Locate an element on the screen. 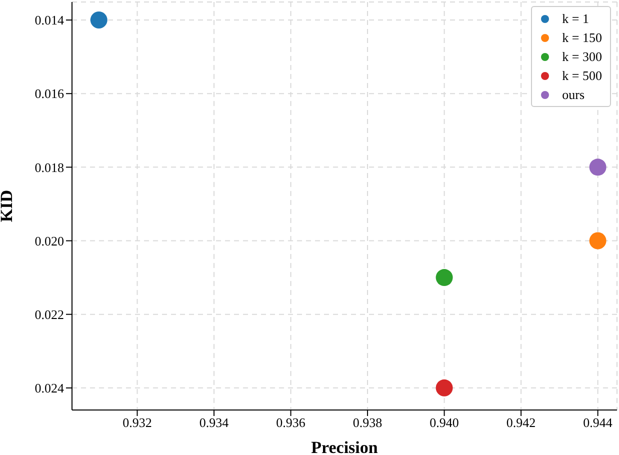 The width and height of the screenshot is (619, 455). y-tick-label: 0.022 is located at coordinates (49, 314).